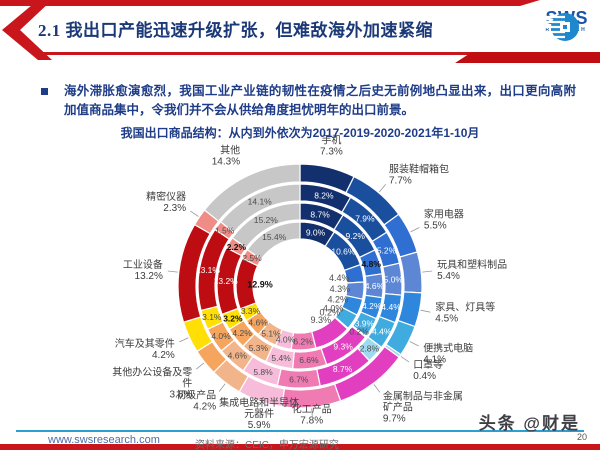 This screenshot has width=600, height=450. What do you see at coordinates (340, 289) in the screenshot?
I see `ring-value-label: 4.3%` at bounding box center [340, 289].